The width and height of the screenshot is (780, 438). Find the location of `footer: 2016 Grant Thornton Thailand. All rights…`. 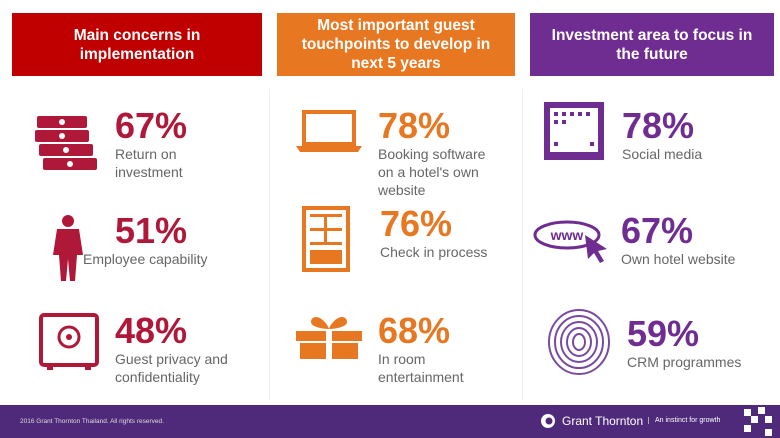

footer: 2016 Grant Thornton Thailand. All rights… is located at coordinates (390, 421).